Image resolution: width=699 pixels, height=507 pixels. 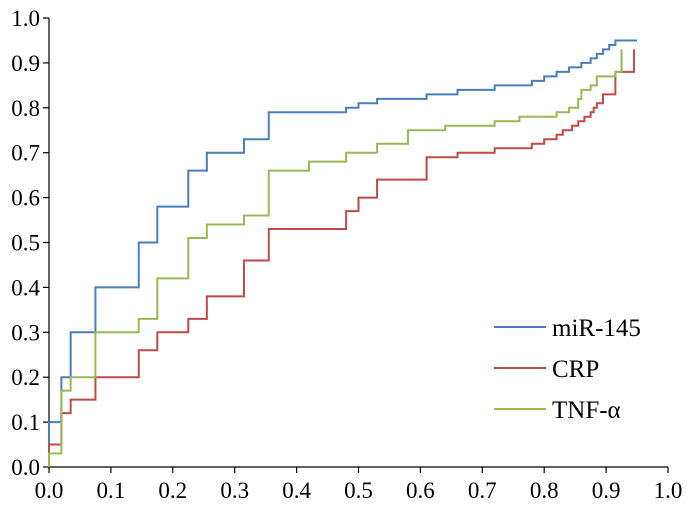 What do you see at coordinates (296, 490) in the screenshot?
I see `x-tick-label: 0.4` at bounding box center [296, 490].